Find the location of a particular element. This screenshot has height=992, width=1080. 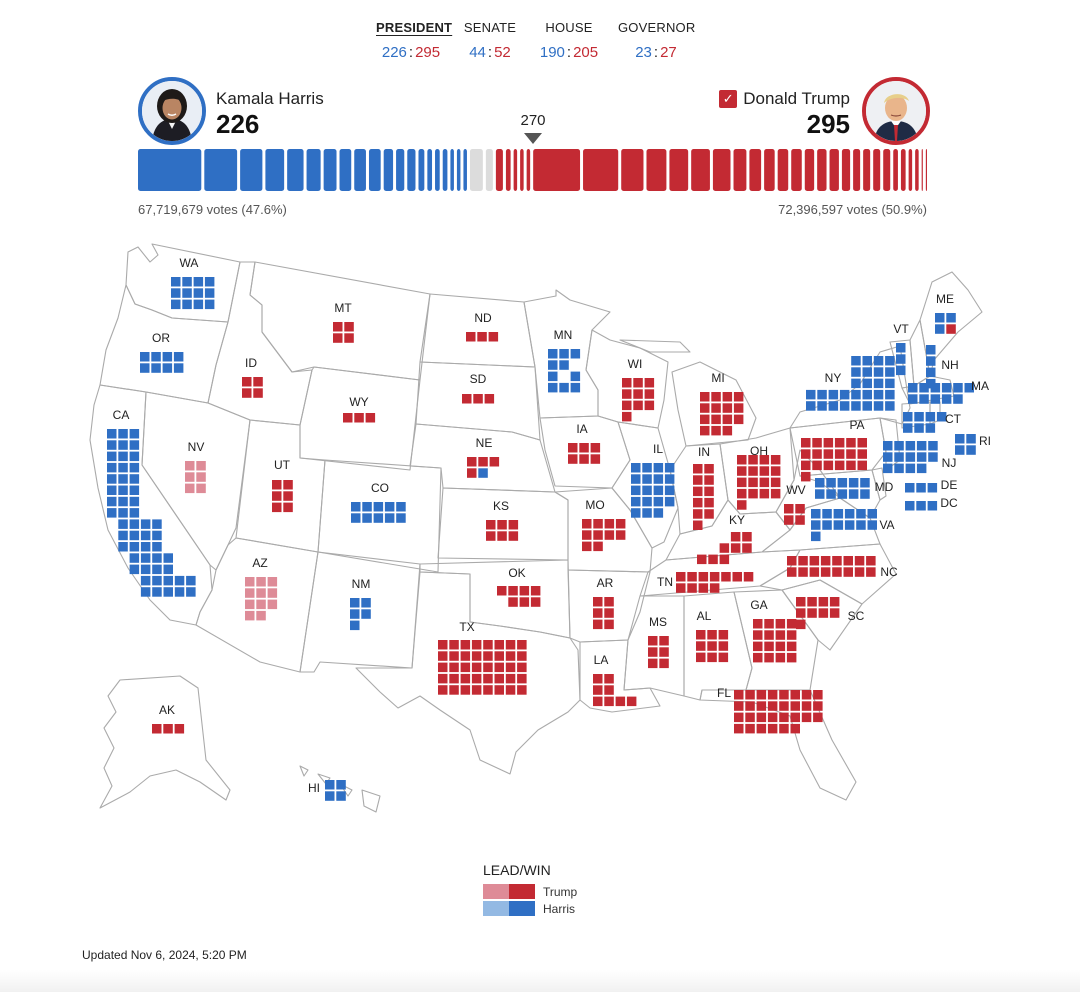

electoral-vote-square-ma is located at coordinates (924, 399).